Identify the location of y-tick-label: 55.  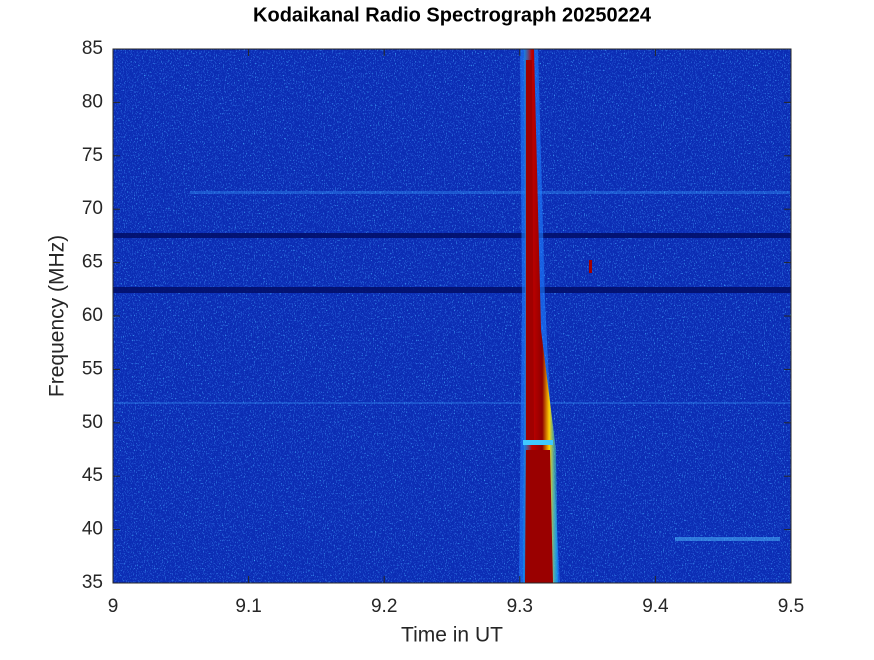
(92, 368).